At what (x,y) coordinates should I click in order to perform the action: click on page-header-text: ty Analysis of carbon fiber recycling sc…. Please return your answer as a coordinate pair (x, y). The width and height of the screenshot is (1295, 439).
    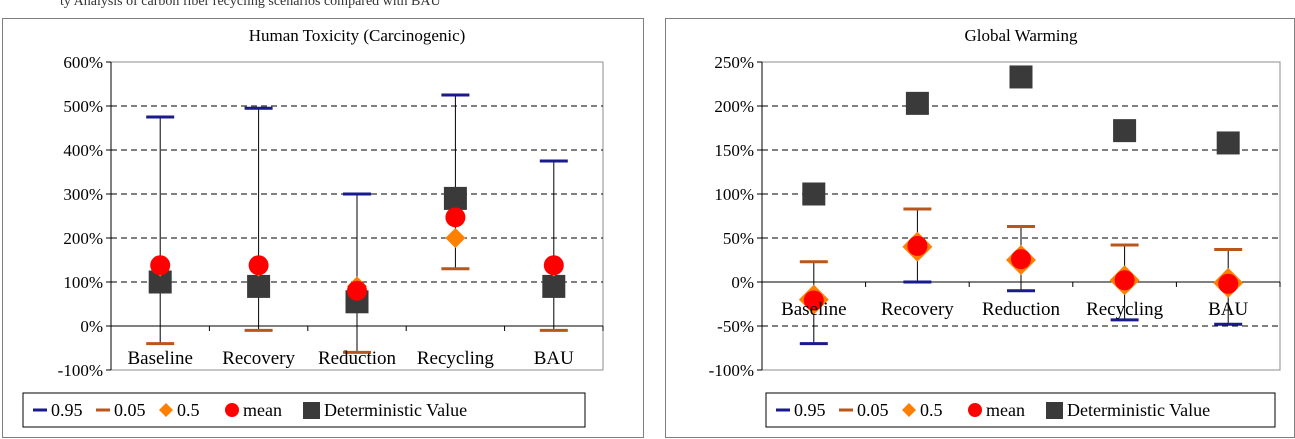
    Looking at the image, I should click on (250, 4).